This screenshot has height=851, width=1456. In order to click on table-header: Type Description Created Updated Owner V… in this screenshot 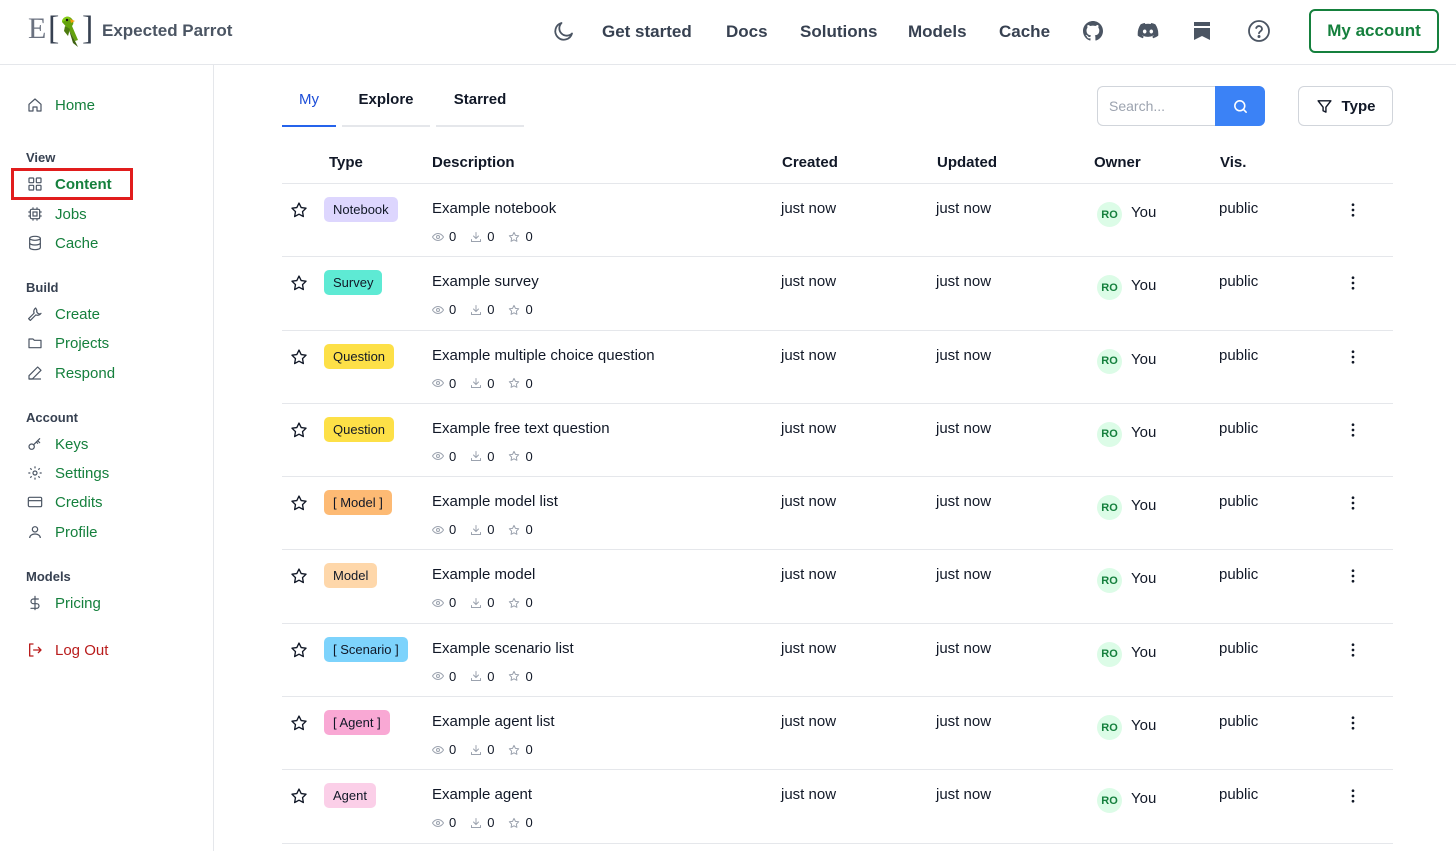, I will do `click(837, 163)`.